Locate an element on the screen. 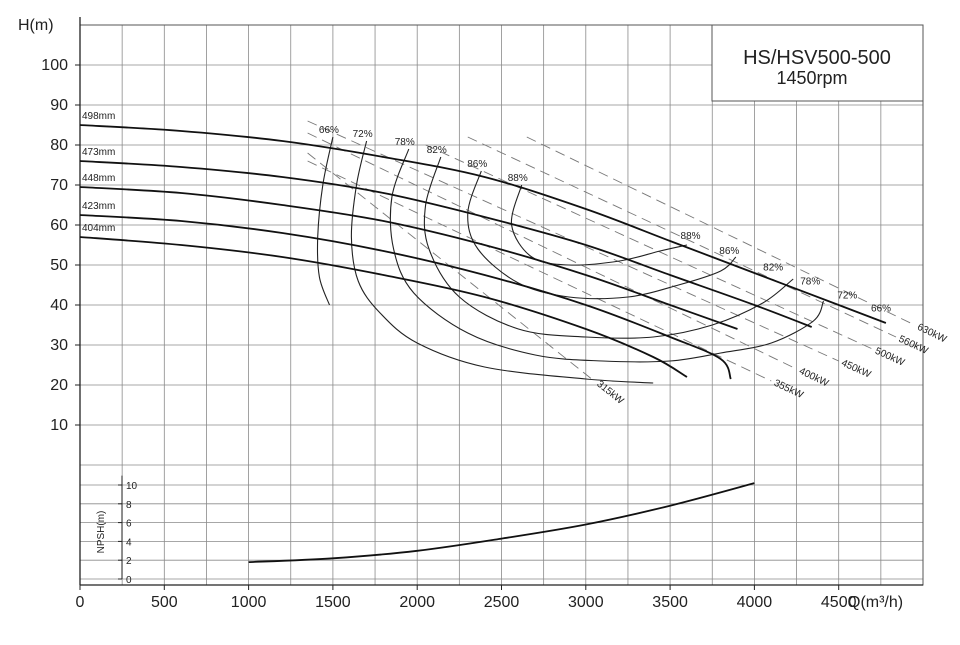 This screenshot has width=960, height=645. y-tick-label: 20 is located at coordinates (59, 385).